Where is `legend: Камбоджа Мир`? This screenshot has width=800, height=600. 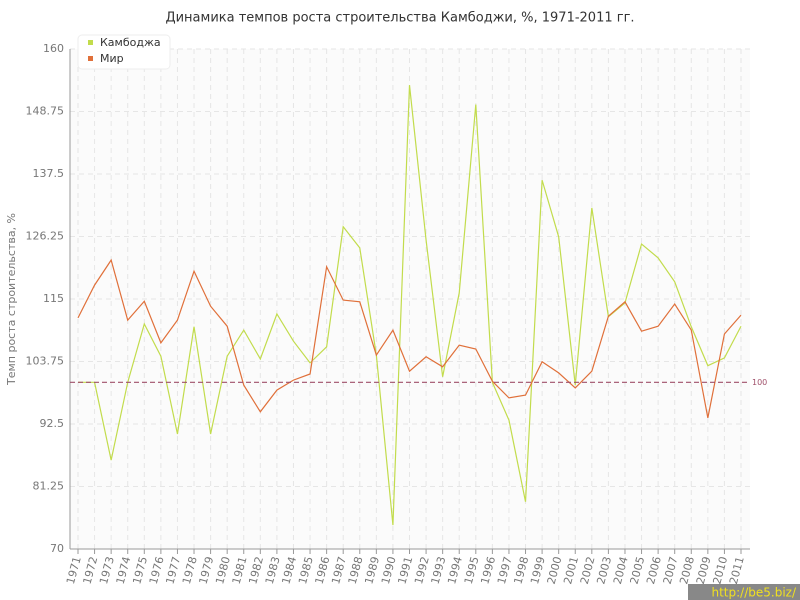 legend: Камбоджа Мир is located at coordinates (124, 52).